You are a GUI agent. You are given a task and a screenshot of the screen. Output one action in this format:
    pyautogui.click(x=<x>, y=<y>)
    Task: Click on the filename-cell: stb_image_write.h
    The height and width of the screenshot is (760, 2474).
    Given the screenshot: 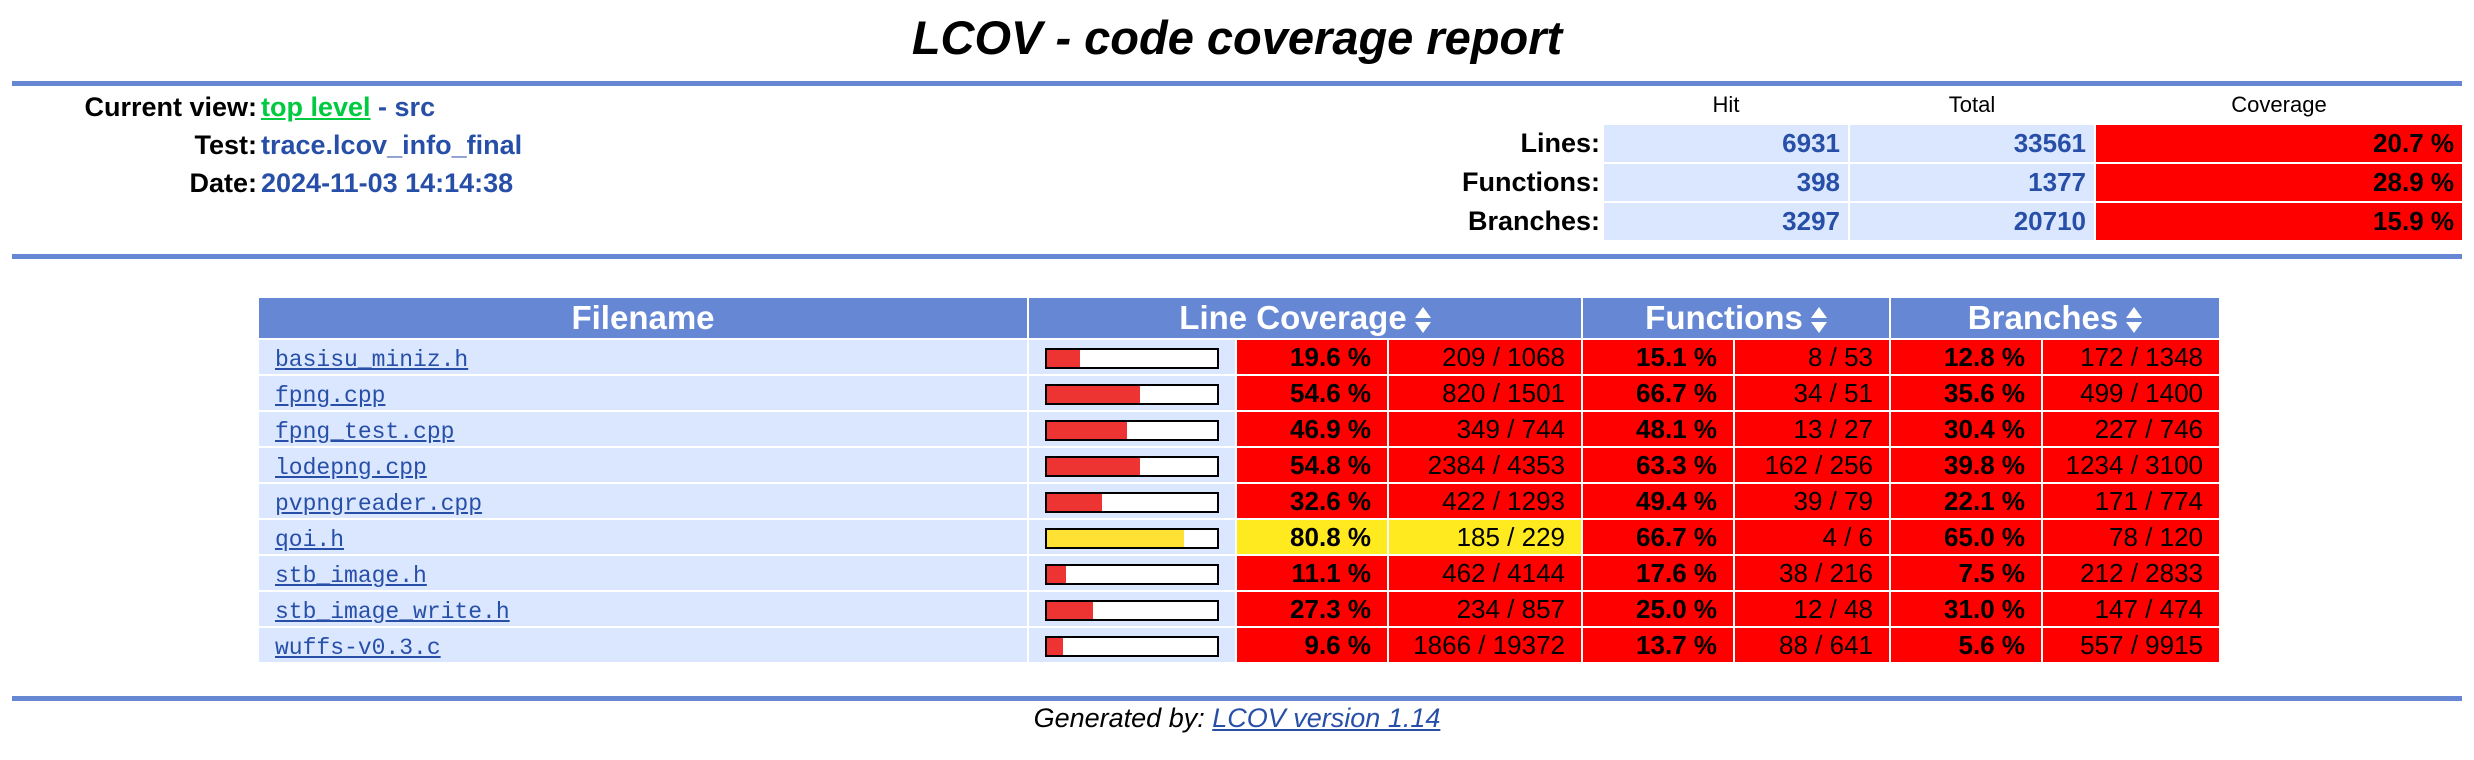 What is the action you would take?
    pyautogui.click(x=643, y=609)
    